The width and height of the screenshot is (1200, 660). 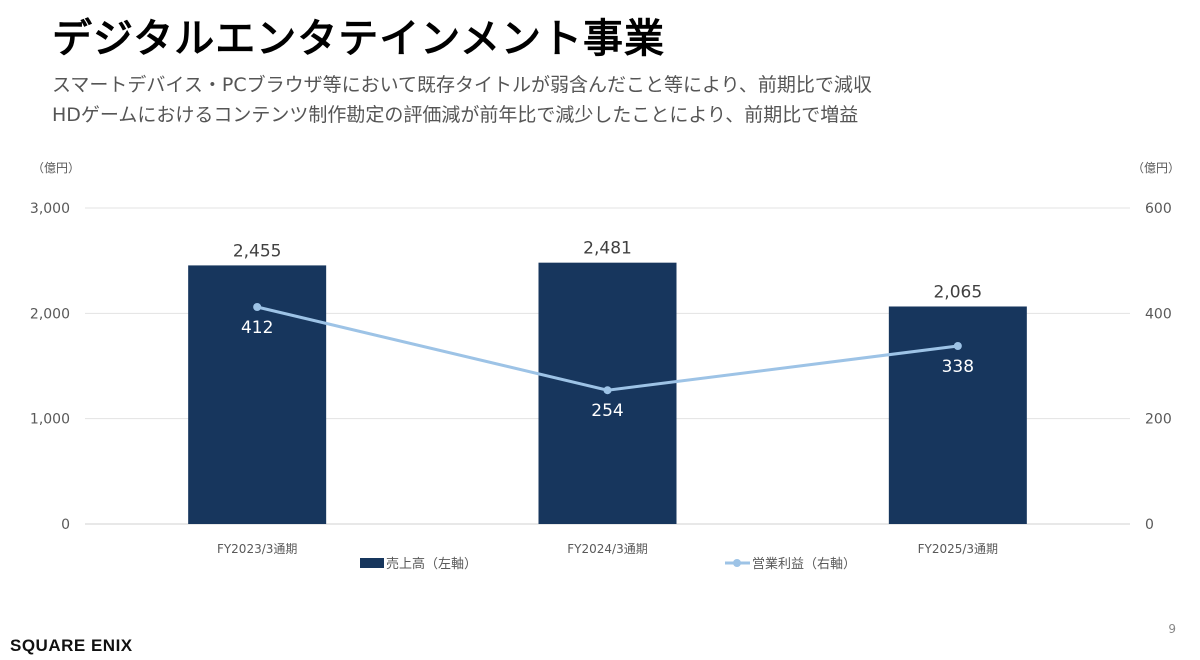 What do you see at coordinates (358, 39) in the screenshot?
I see `page-title: デジタルエンタテインメント事業` at bounding box center [358, 39].